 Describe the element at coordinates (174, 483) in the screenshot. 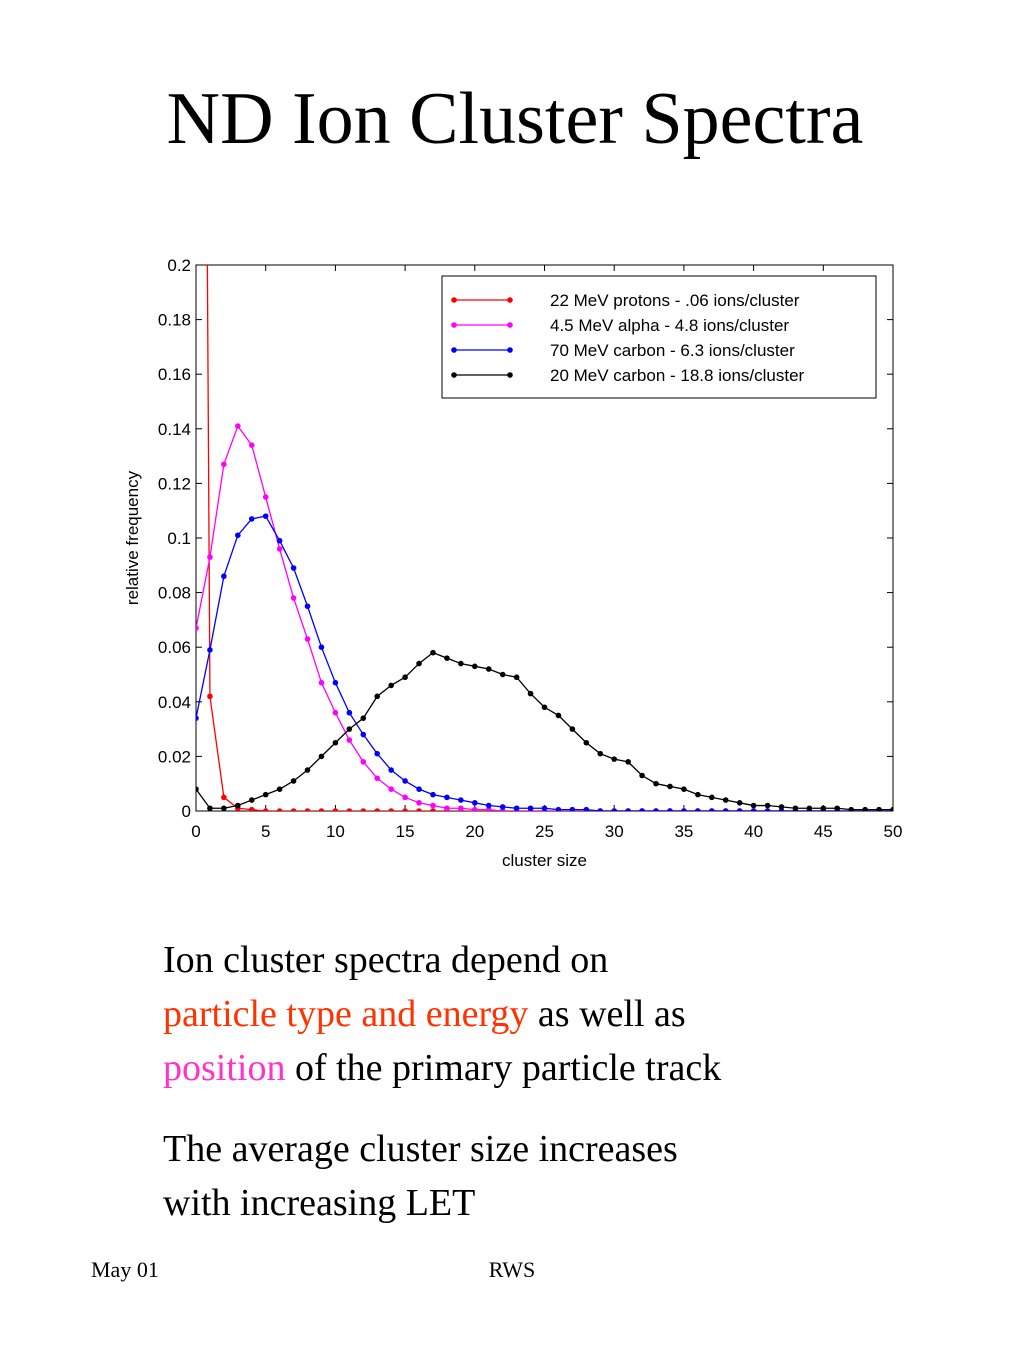

I see `y-tick-label: 0.12` at that location.